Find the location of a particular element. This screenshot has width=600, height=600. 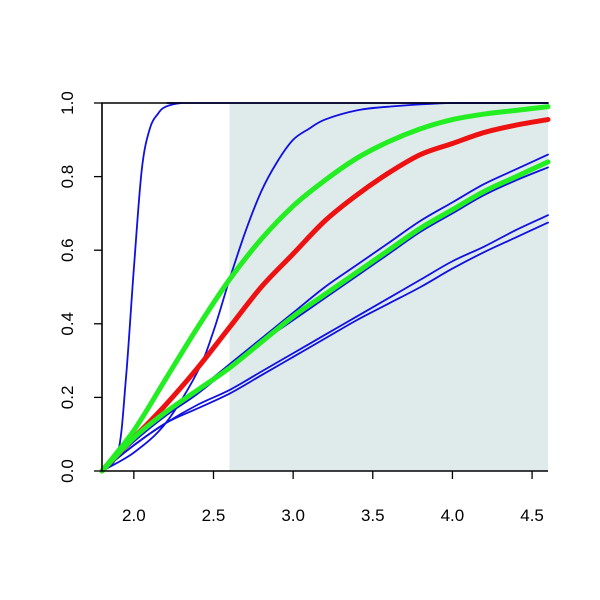

x-tick-label: 3.5 is located at coordinates (373, 515).